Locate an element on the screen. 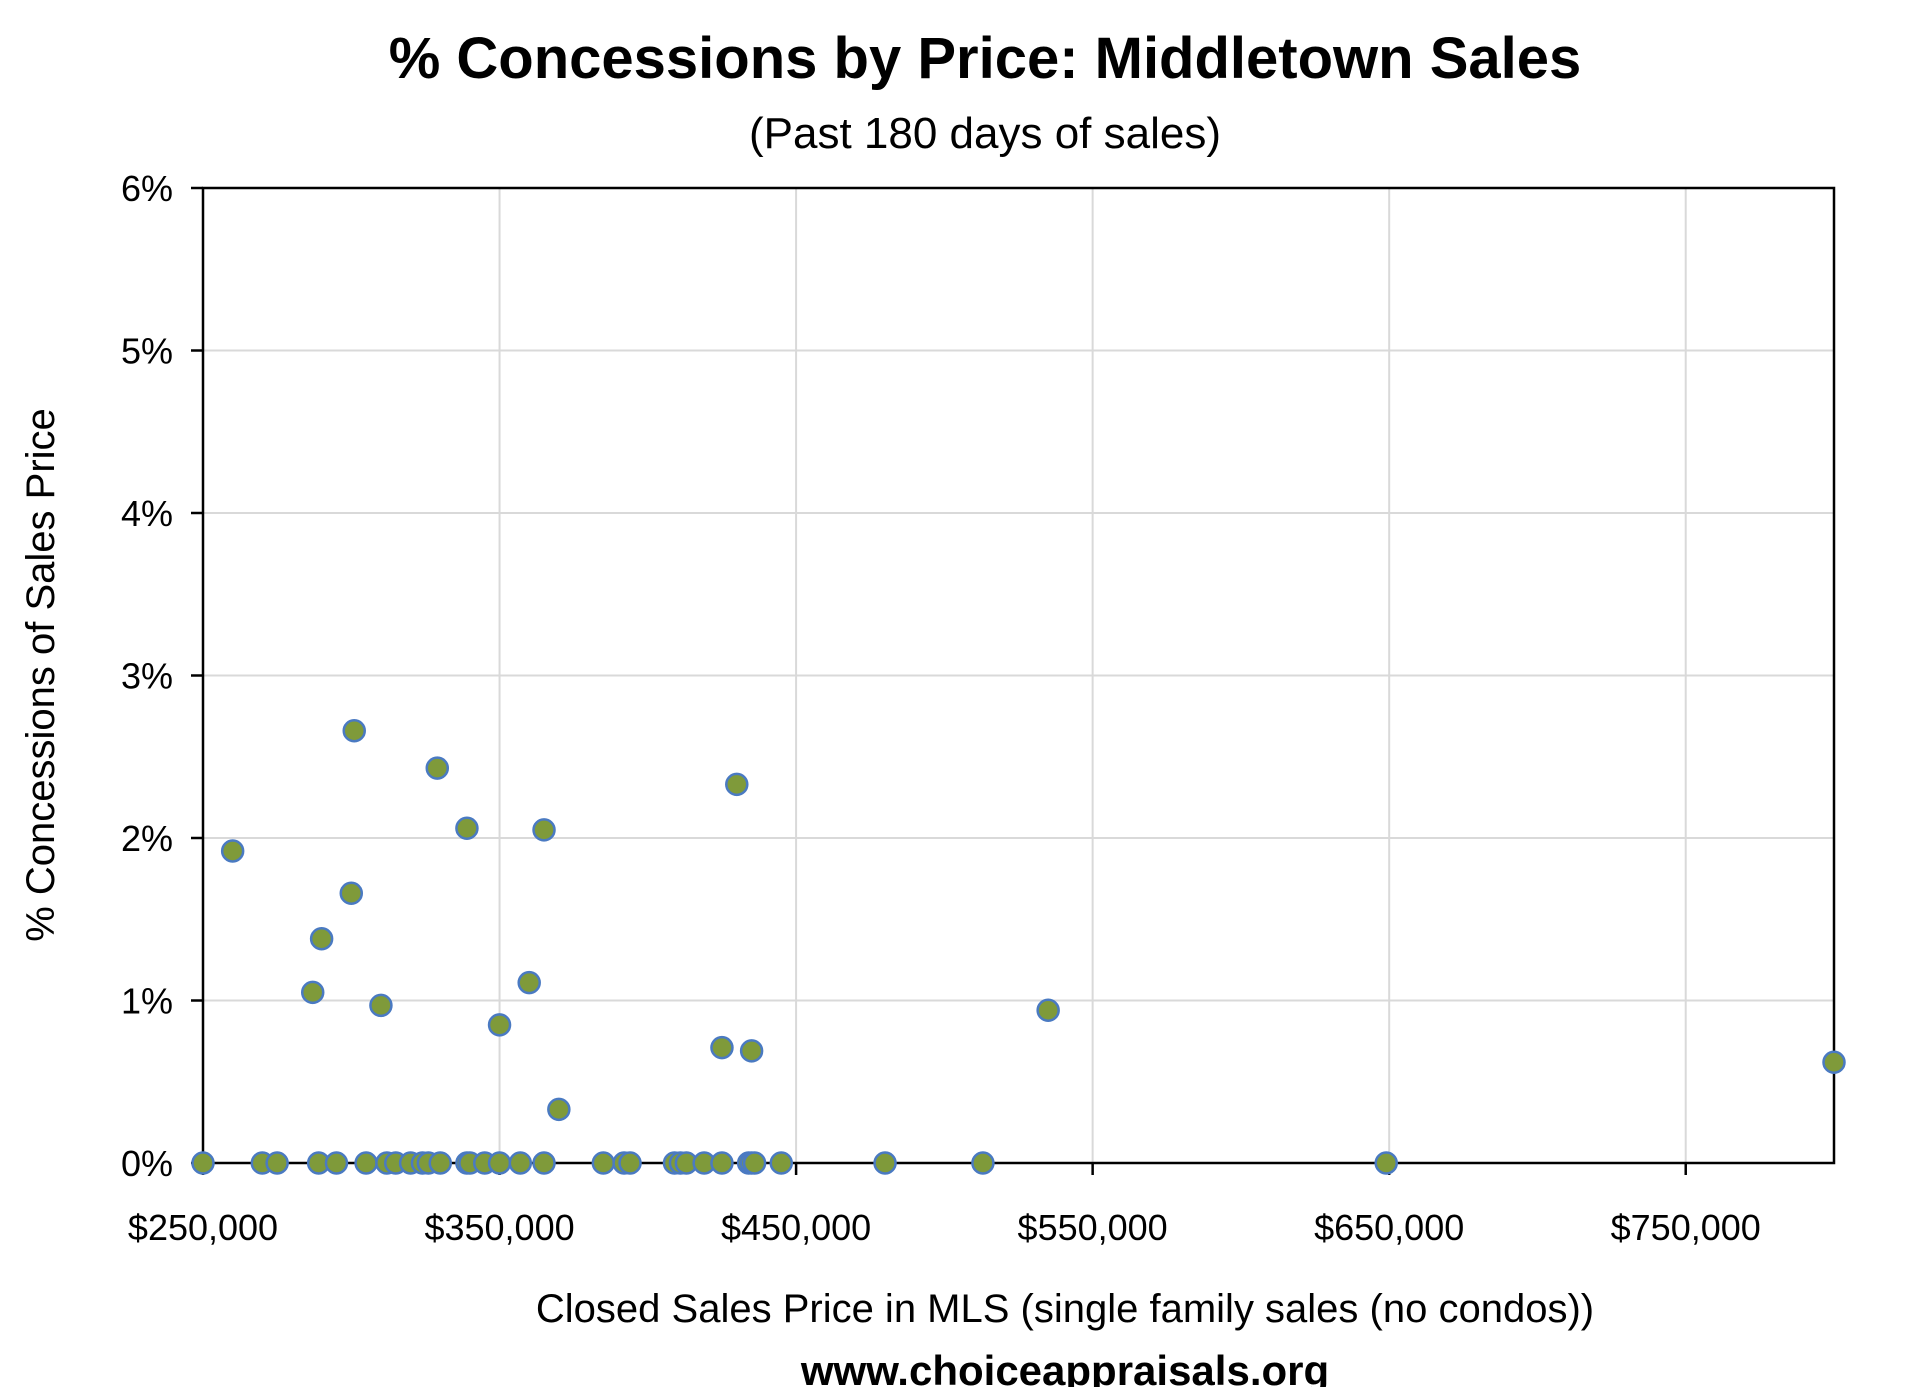 This screenshot has width=1929, height=1387. x-tick-label: $250,000 is located at coordinates (203, 1227).